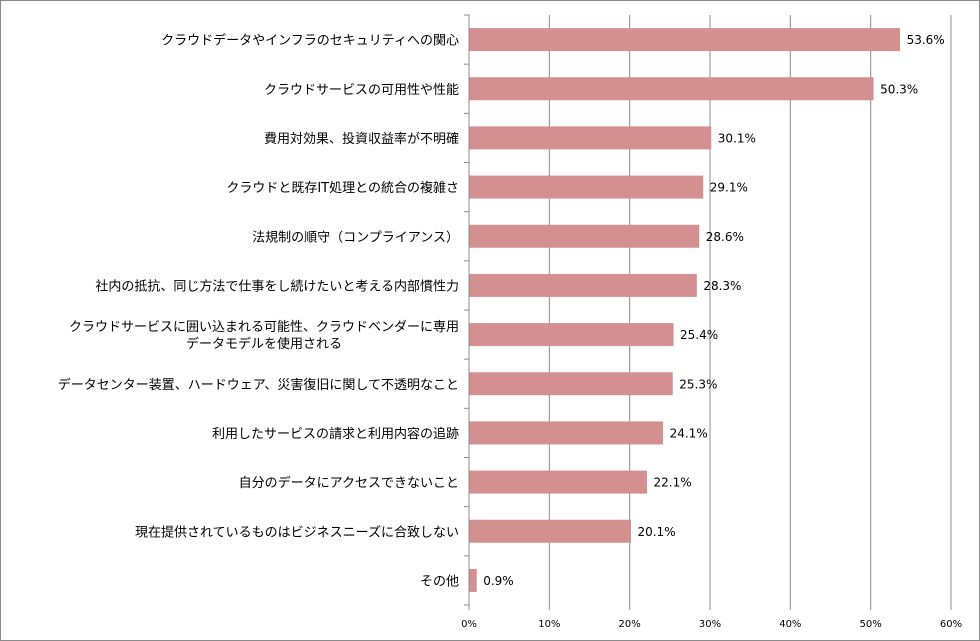 The width and height of the screenshot is (980, 641). What do you see at coordinates (361, 139) in the screenshot?
I see `category-label: 費用対効果、投資収益率が不明確` at bounding box center [361, 139].